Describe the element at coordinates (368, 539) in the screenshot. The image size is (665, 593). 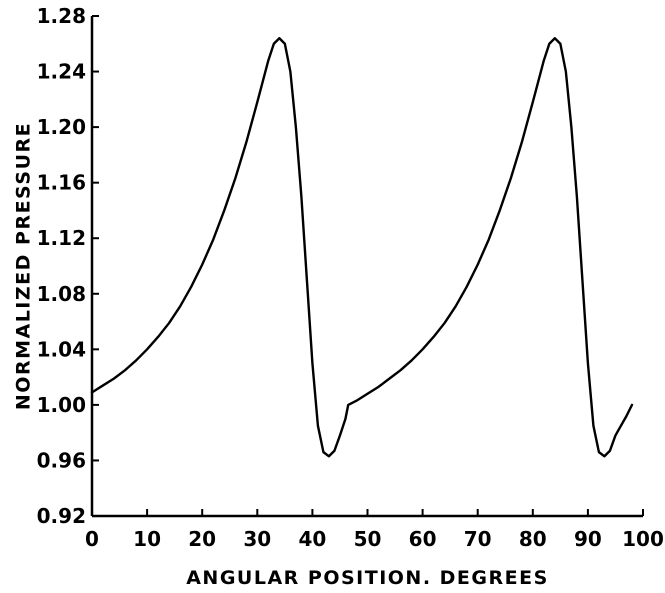
I see `x-tick-label: 50` at that location.